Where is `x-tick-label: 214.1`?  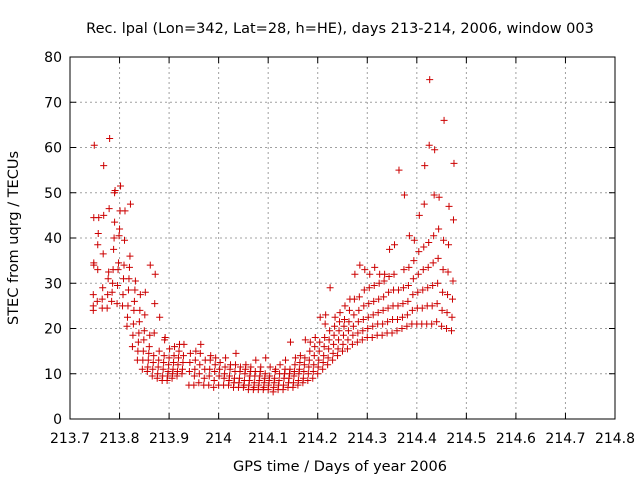
x-tick-label: 214.1 is located at coordinates (268, 439).